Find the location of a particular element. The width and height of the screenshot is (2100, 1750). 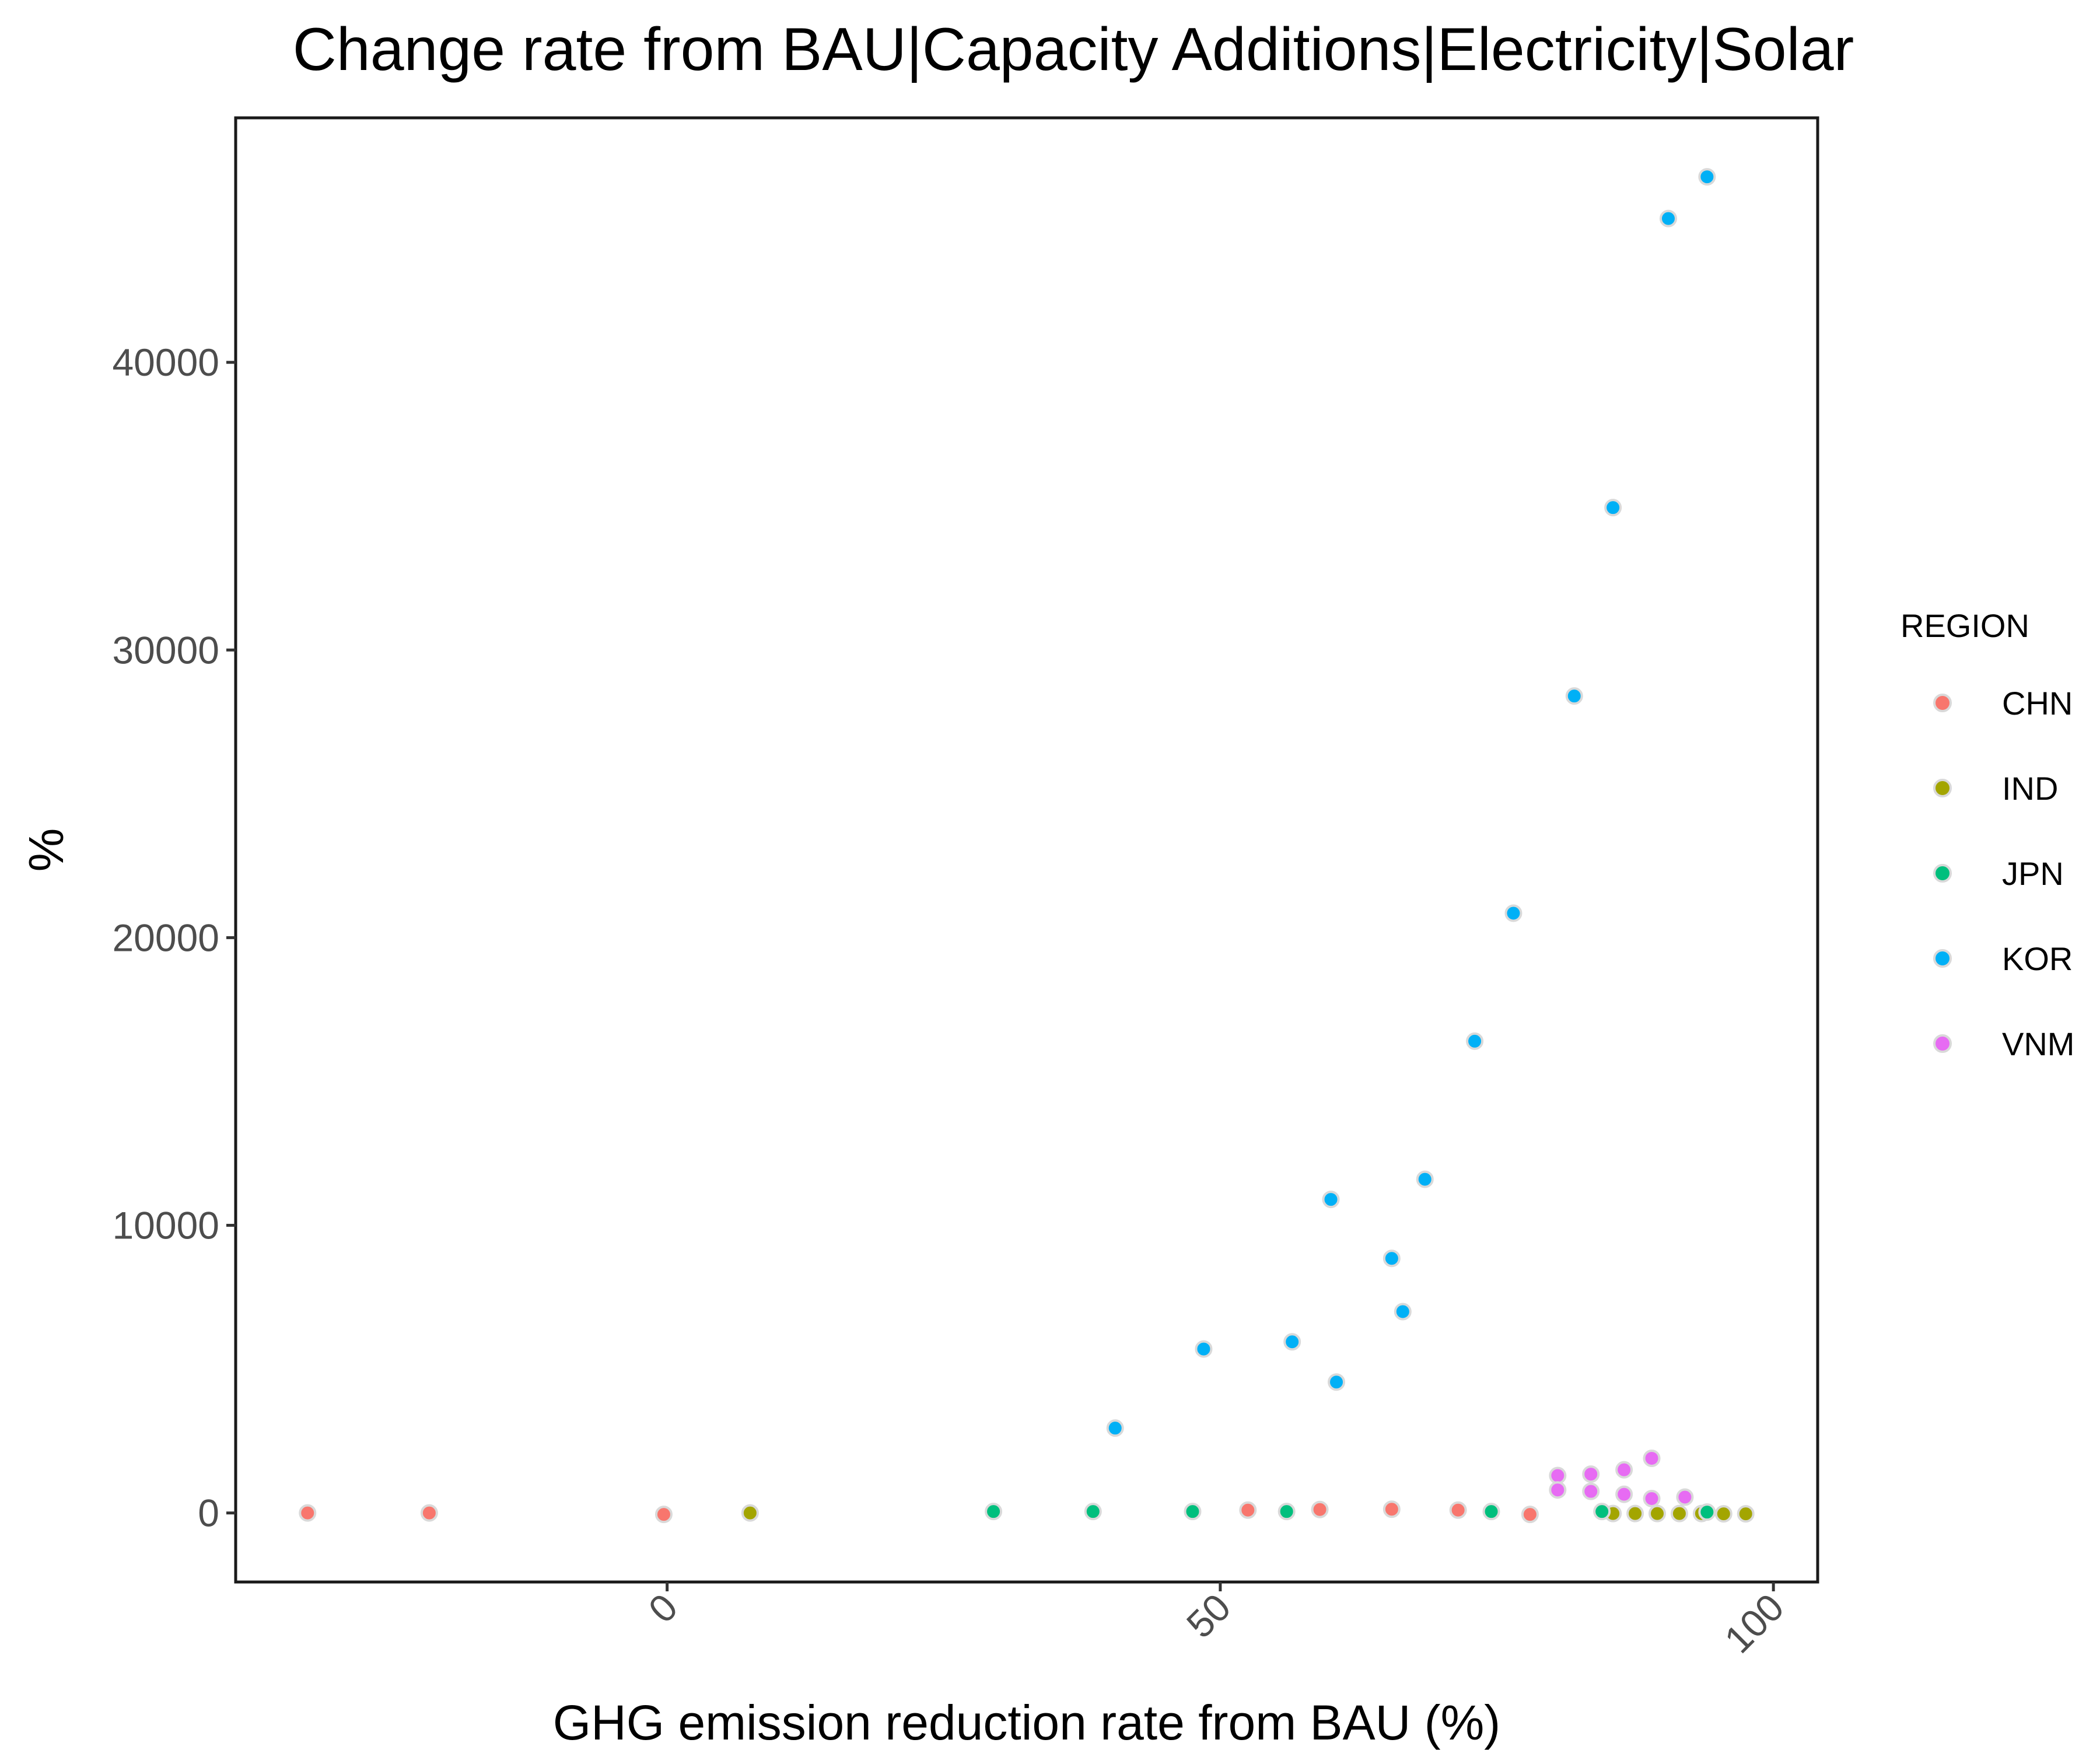

legend-key-vnm is located at coordinates (1943, 1043).